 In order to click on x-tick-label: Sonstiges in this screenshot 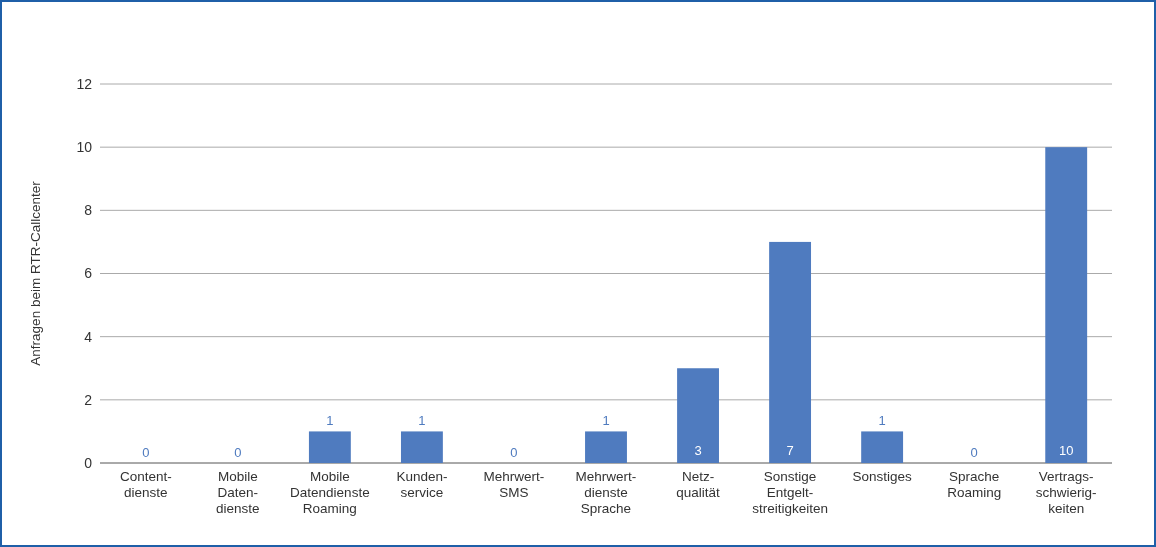, I will do `click(882, 476)`.